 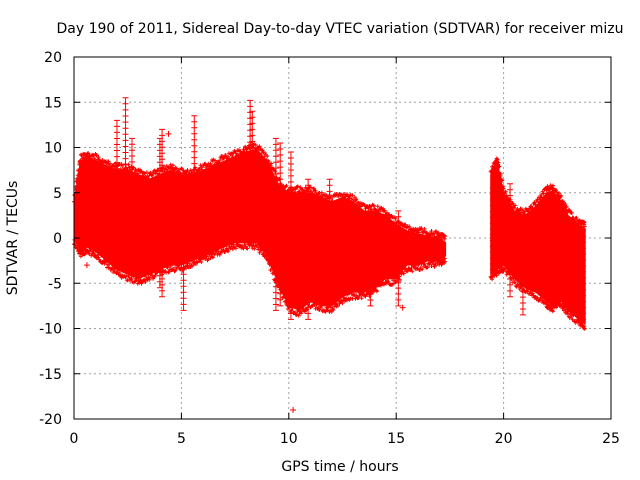 I want to click on y-tick-label: 10, so click(x=53, y=149).